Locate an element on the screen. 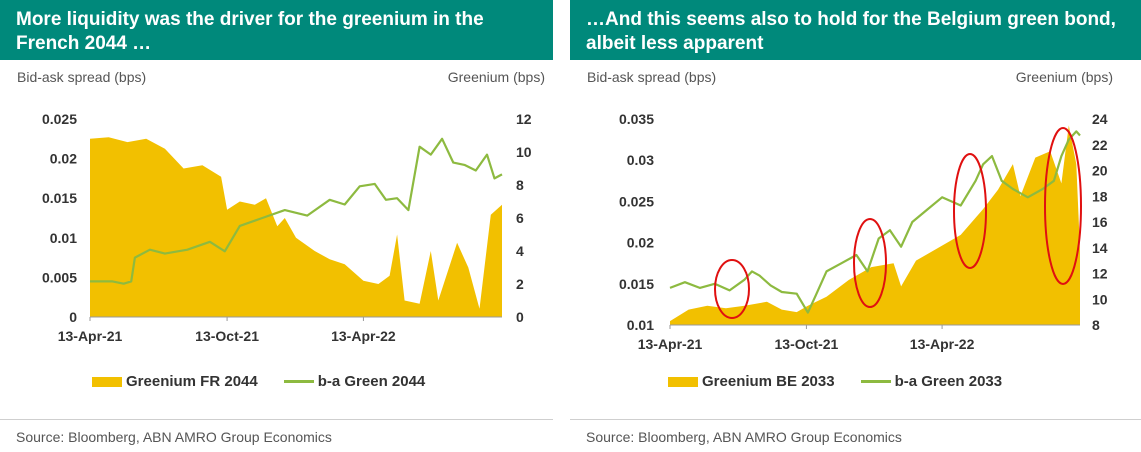  series-line-ba-green-2044 is located at coordinates (296, 211).